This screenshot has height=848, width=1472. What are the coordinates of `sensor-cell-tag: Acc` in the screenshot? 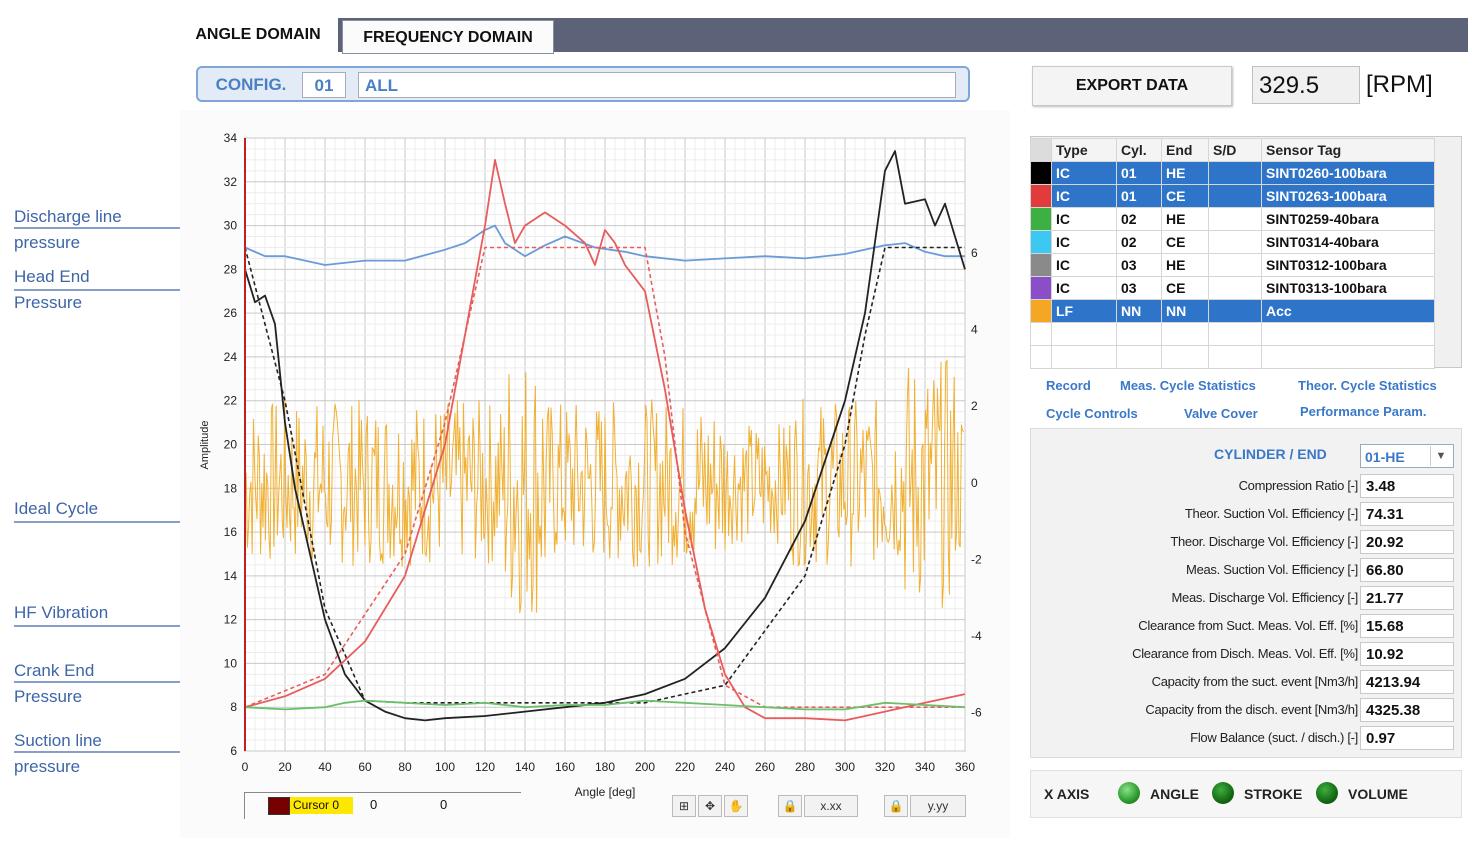 It's located at (1348, 311).